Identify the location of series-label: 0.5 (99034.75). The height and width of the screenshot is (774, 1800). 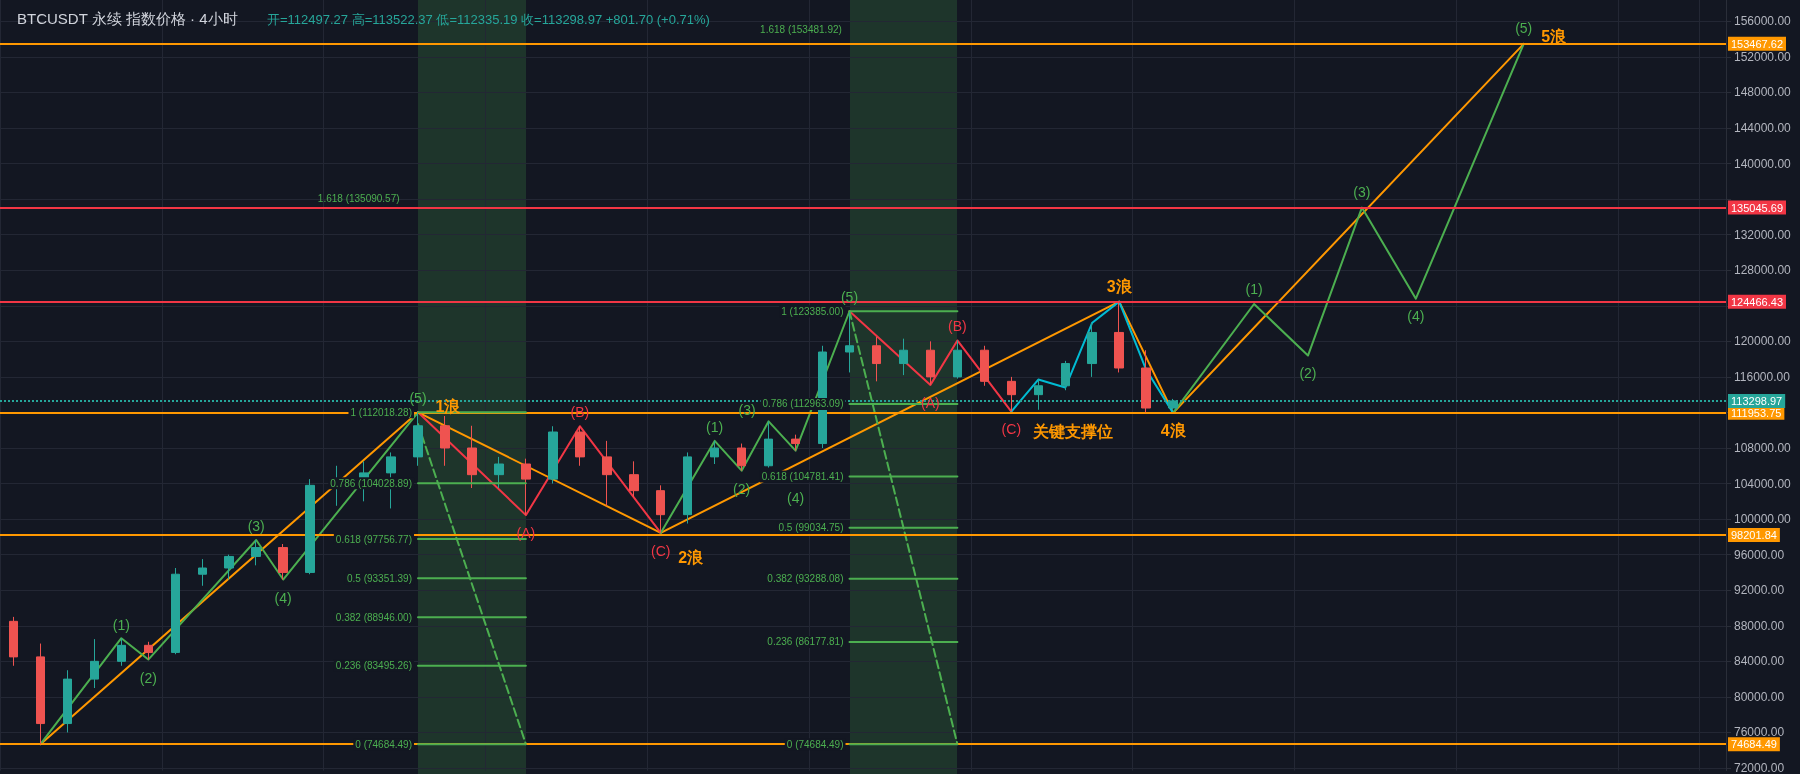
(811, 528).